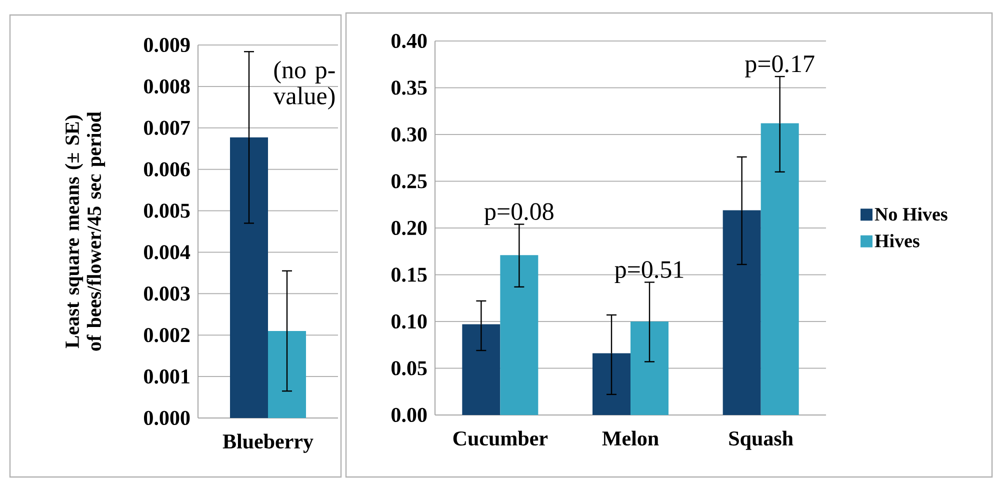  I want to click on y-tick-label: 0.004, so click(167, 252).